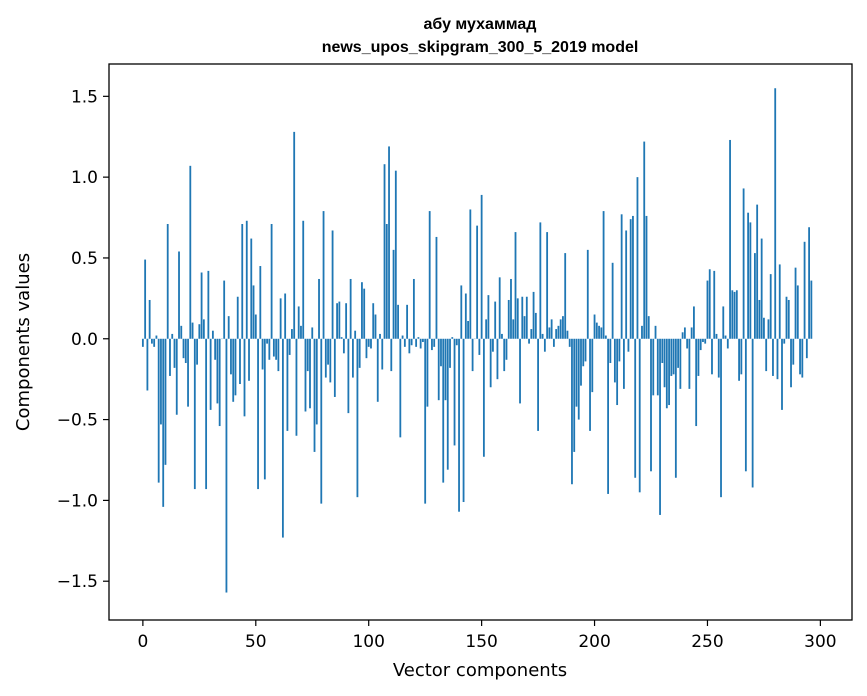 This screenshot has width=867, height=696. Describe the element at coordinates (480, 47) in the screenshot. I see `chart-title-line2: news_upos_skipgram_300_5_2019 model` at that location.